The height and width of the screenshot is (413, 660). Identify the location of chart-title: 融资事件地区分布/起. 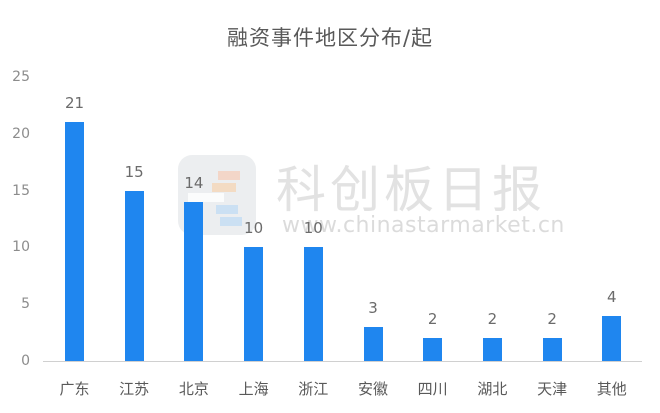
(330, 38).